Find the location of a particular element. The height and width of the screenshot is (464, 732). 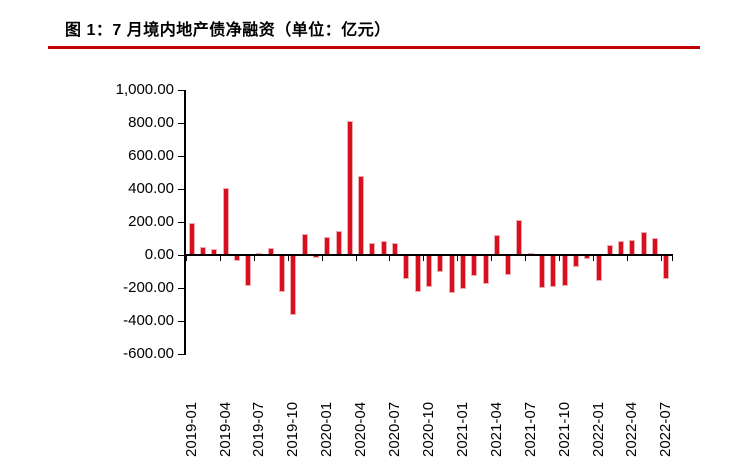

x-tick-label: 2019-10 is located at coordinates (293, 429).